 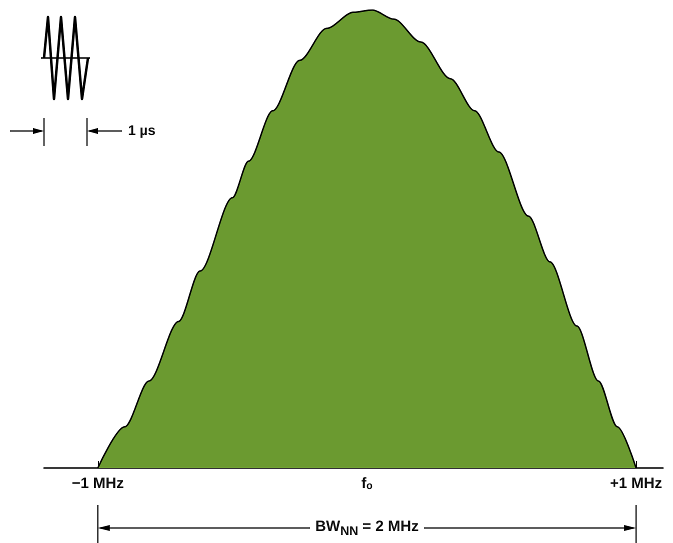 What do you see at coordinates (98, 483) in the screenshot?
I see `x-tick-label: −1 MHz` at bounding box center [98, 483].